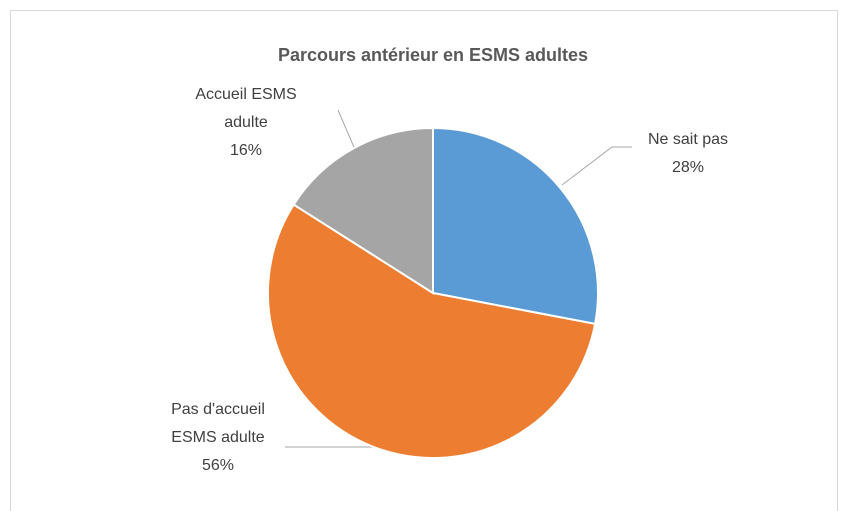 This screenshot has height=511, width=847. What do you see at coordinates (218, 423) in the screenshot?
I see `slice-label: Pas d'accueil ESMS adulte` at bounding box center [218, 423].